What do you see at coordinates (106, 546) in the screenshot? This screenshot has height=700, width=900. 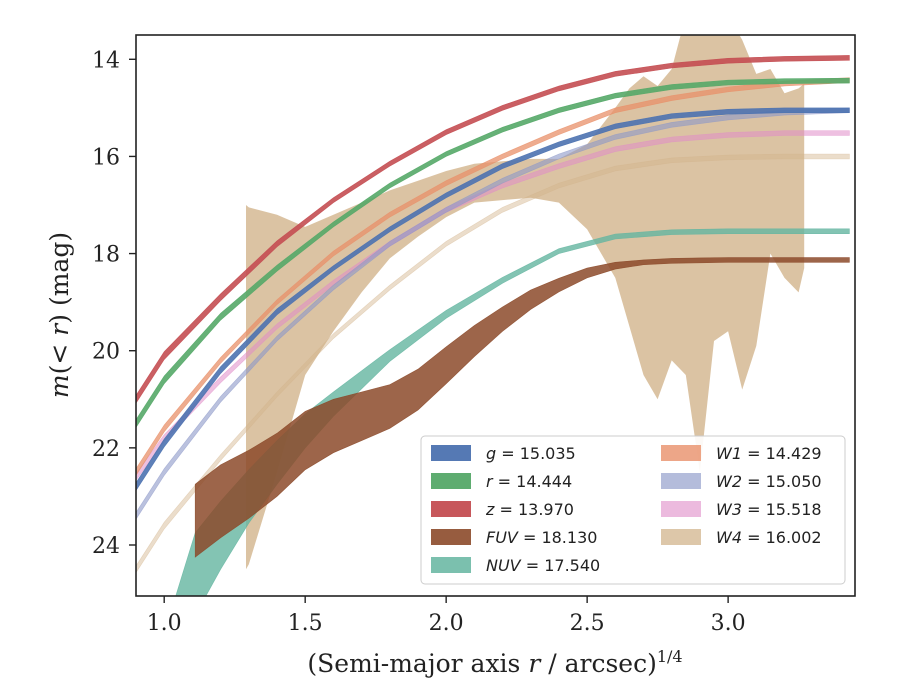 I see `y-tick-label: 24` at bounding box center [106, 546].